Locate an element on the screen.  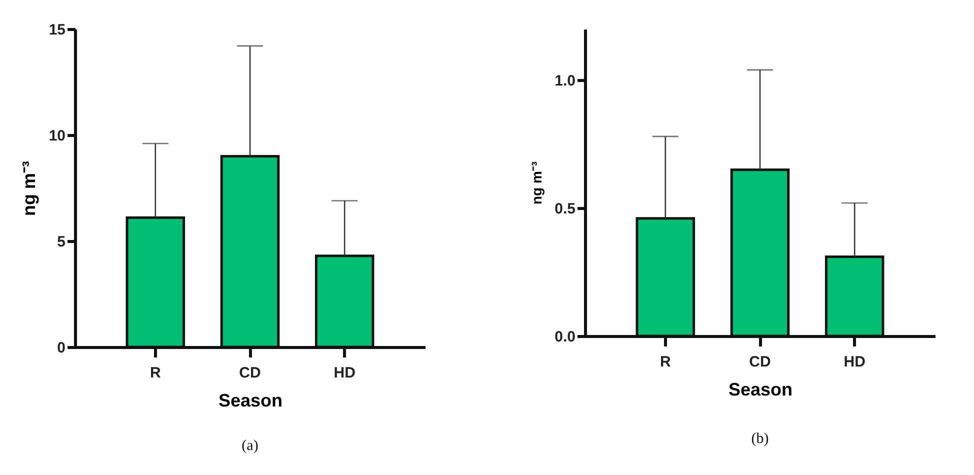
text: (a) is located at coordinates (250, 446).